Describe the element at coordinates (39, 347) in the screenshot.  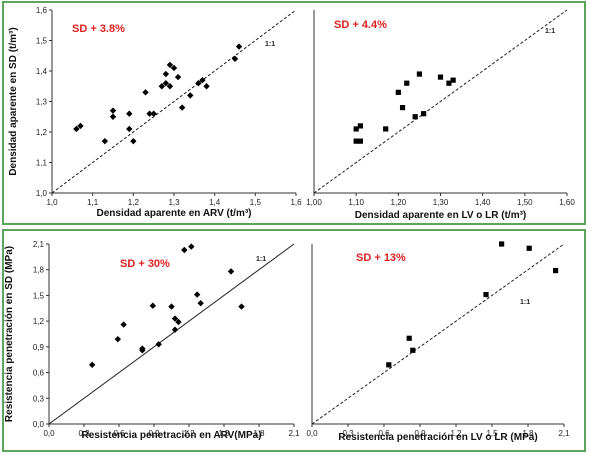
I see `y-tick-label: 0,9` at that location.